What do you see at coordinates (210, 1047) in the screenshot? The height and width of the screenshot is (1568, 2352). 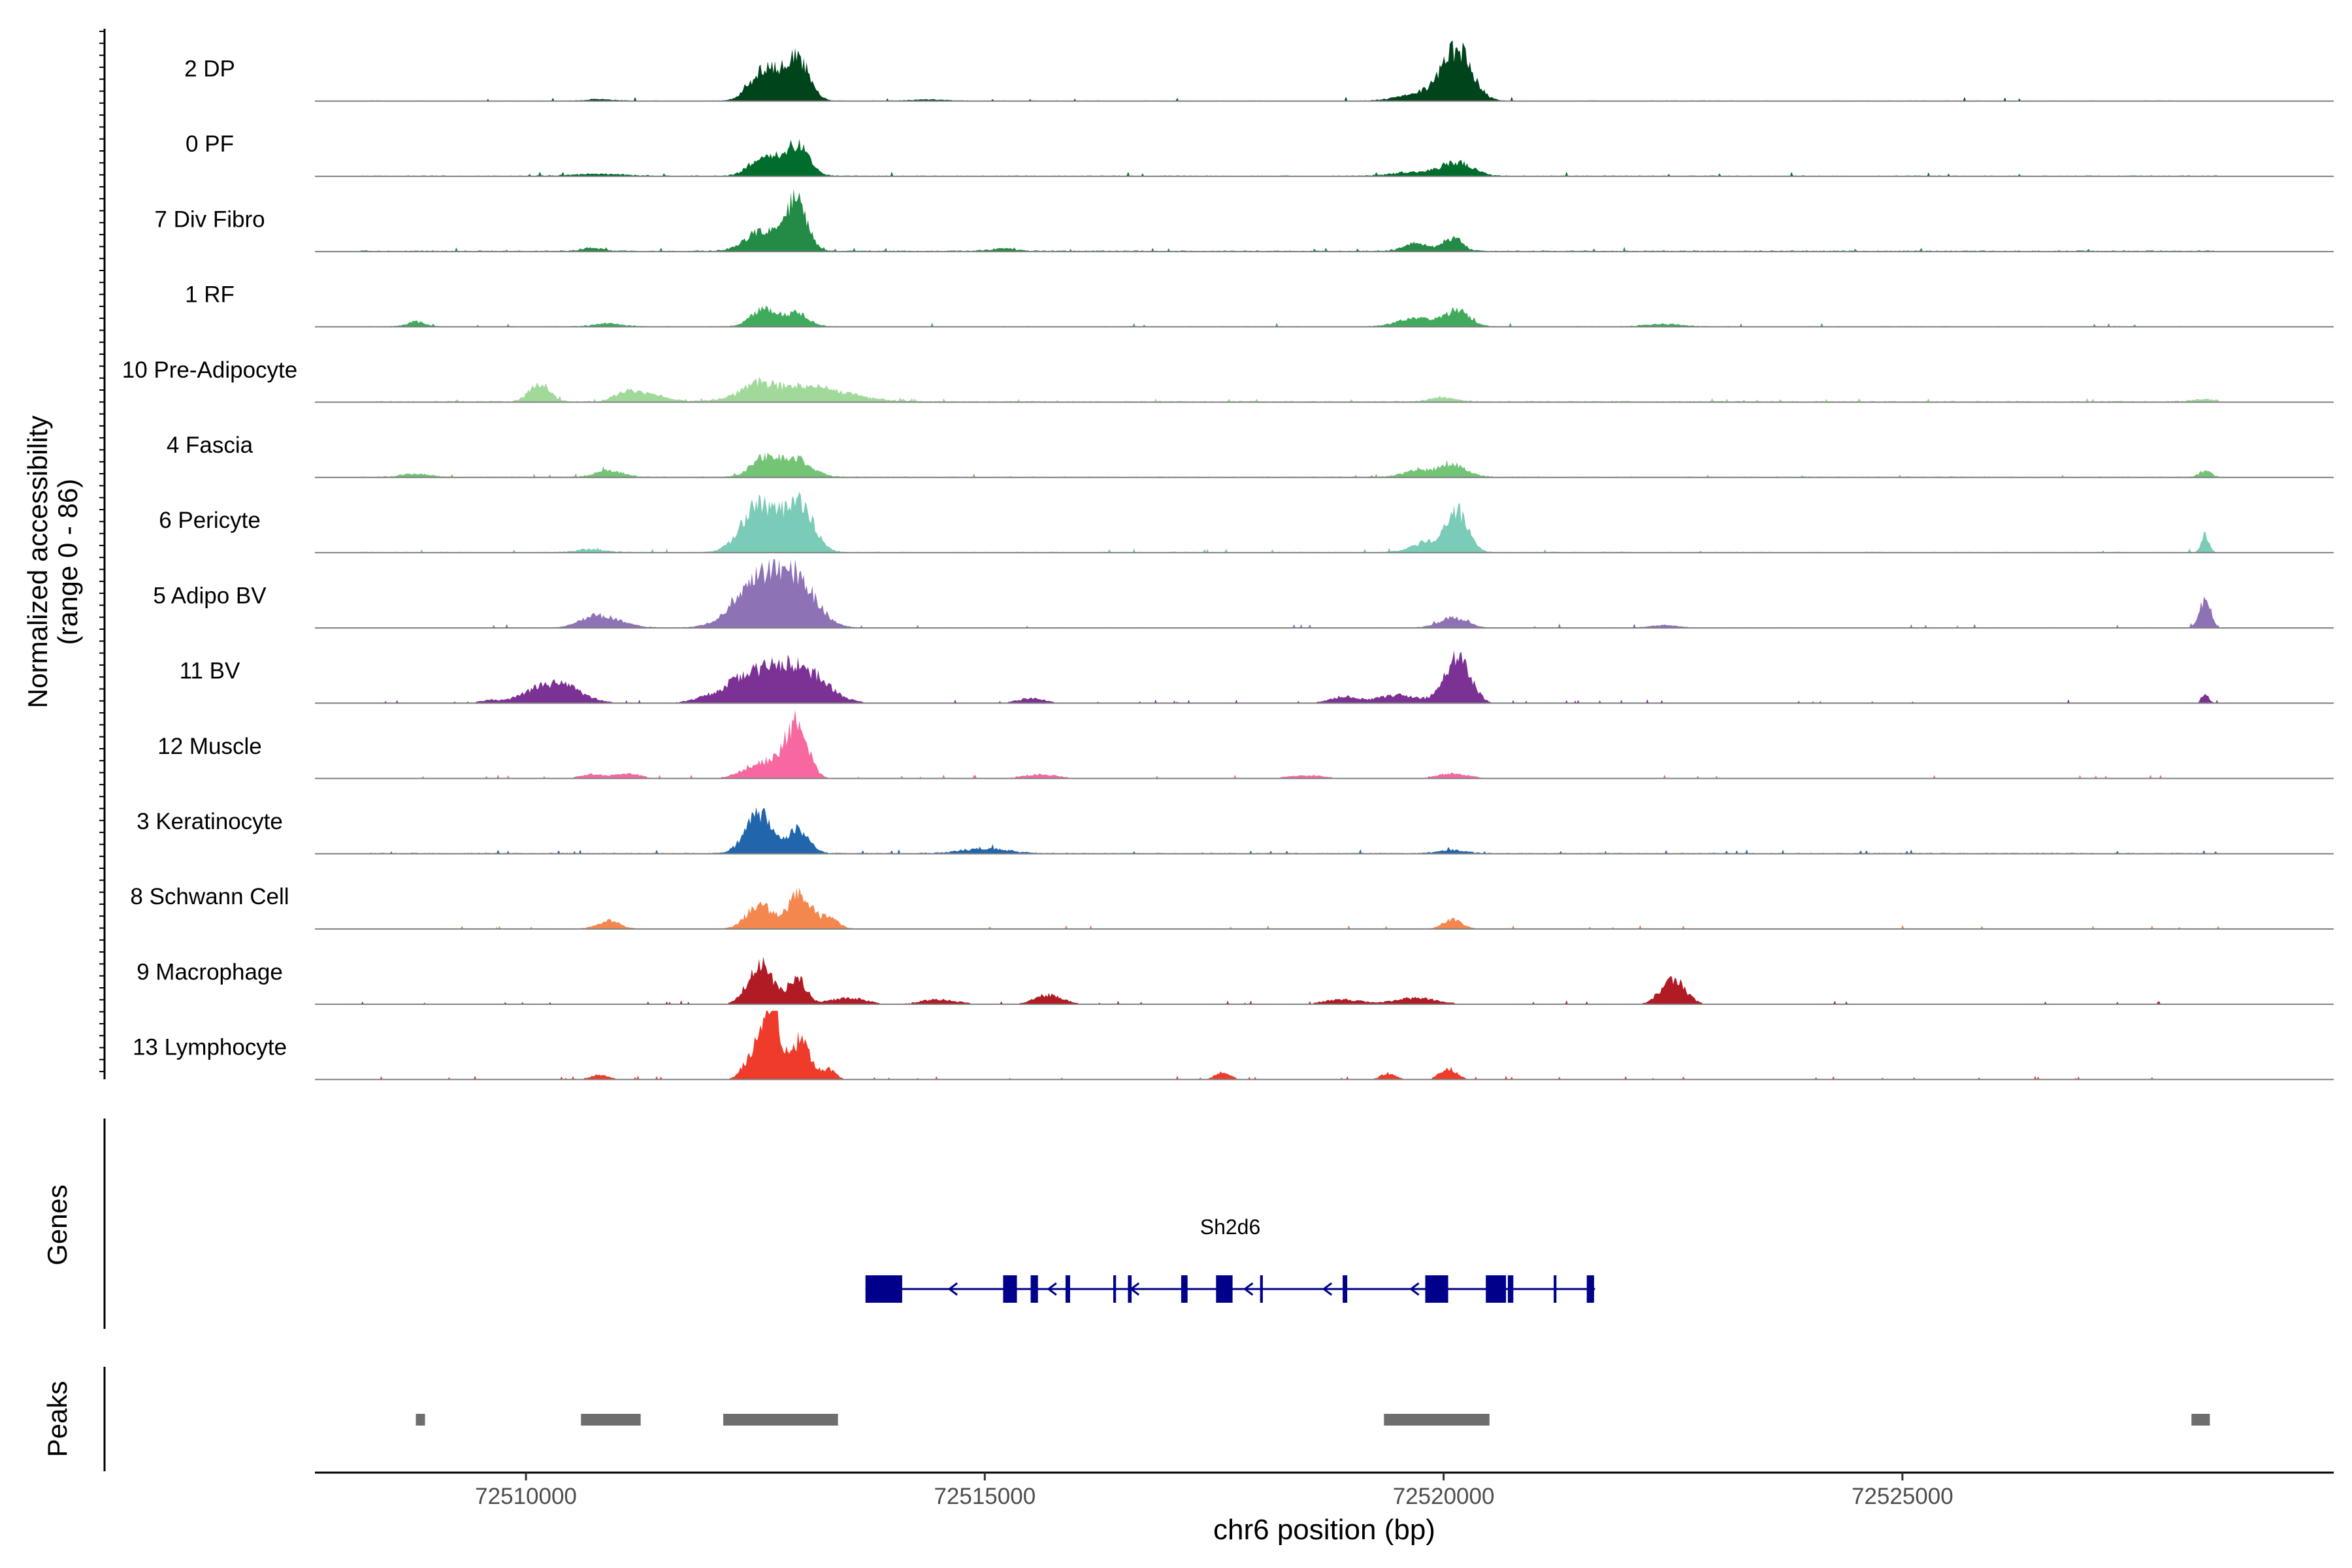 I see `track-label: 13 Lymphocyte` at bounding box center [210, 1047].